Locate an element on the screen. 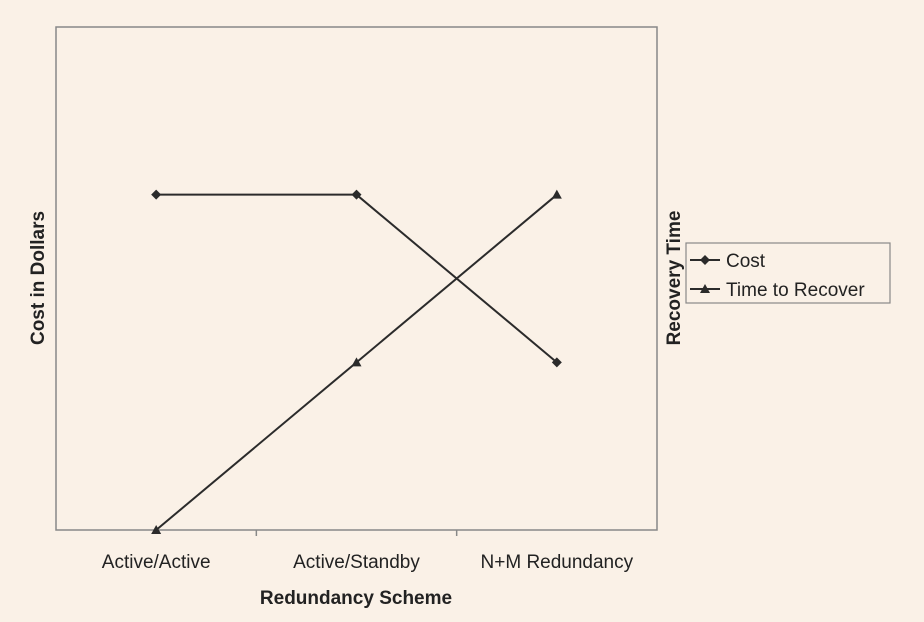 This screenshot has width=924, height=622. y2-axis-title: Recovery Time is located at coordinates (674, 278).